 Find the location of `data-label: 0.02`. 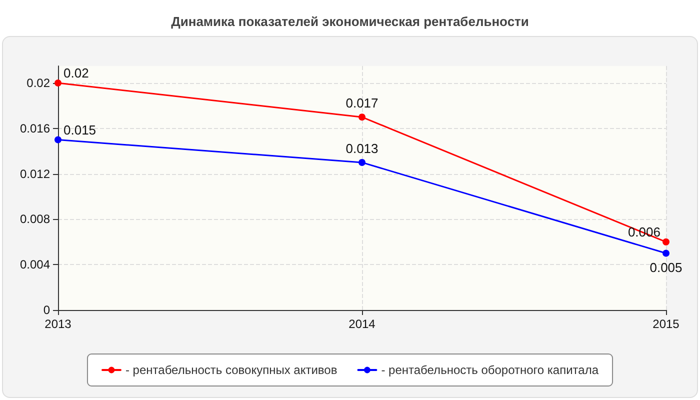

data-label: 0.02 is located at coordinates (76, 73).